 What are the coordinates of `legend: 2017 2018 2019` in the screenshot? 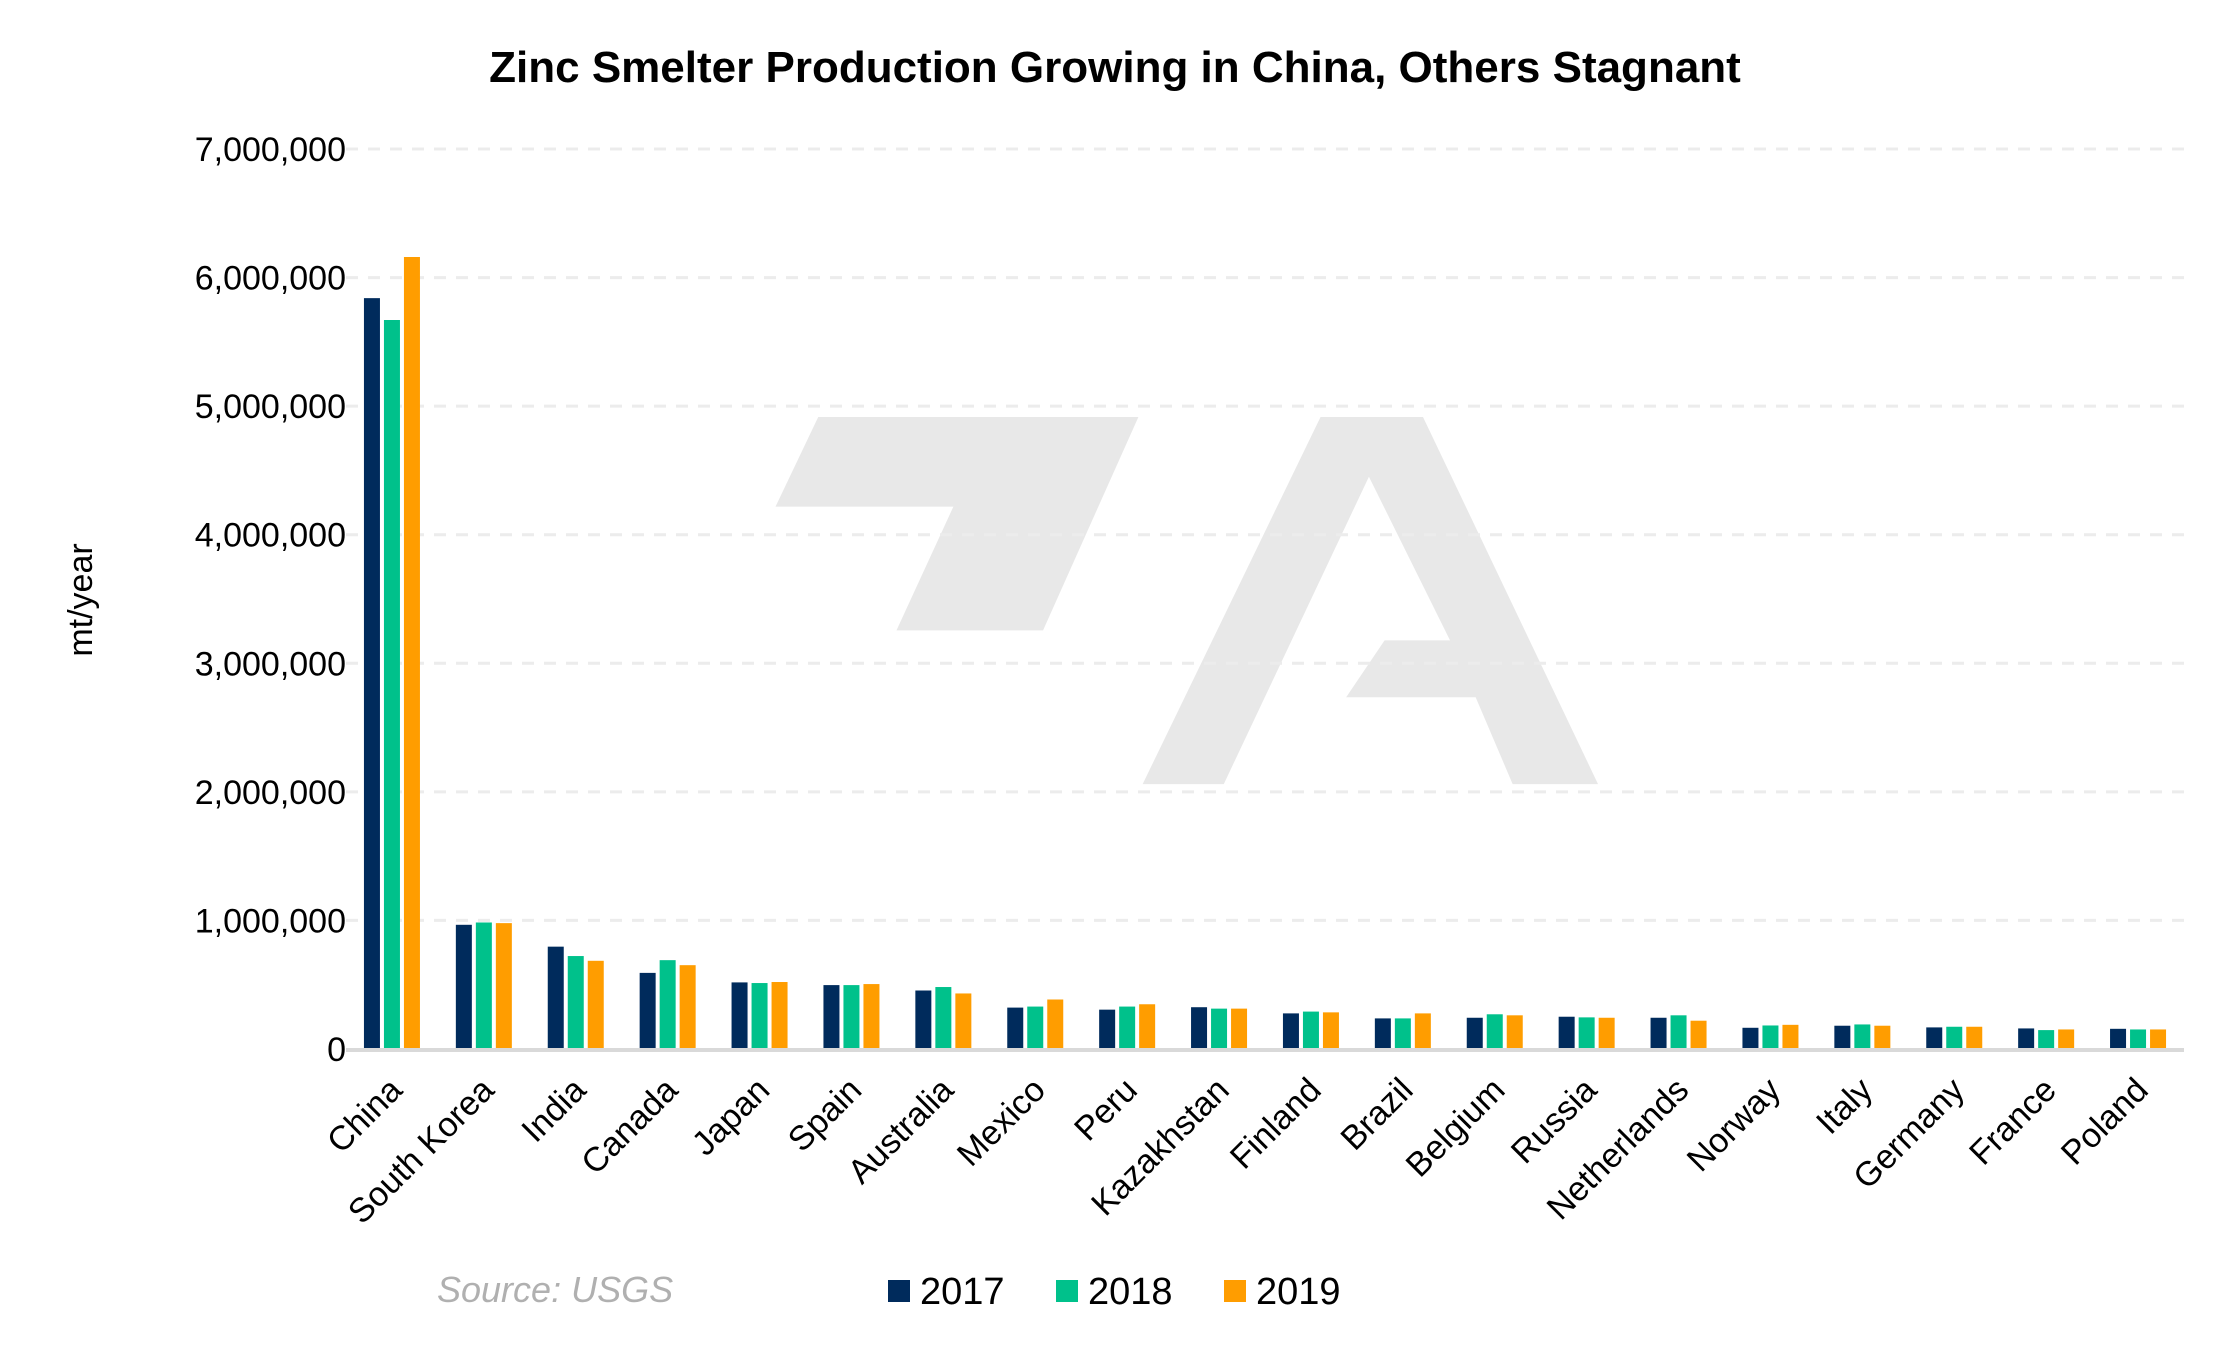 It's located at (1114, 1292).